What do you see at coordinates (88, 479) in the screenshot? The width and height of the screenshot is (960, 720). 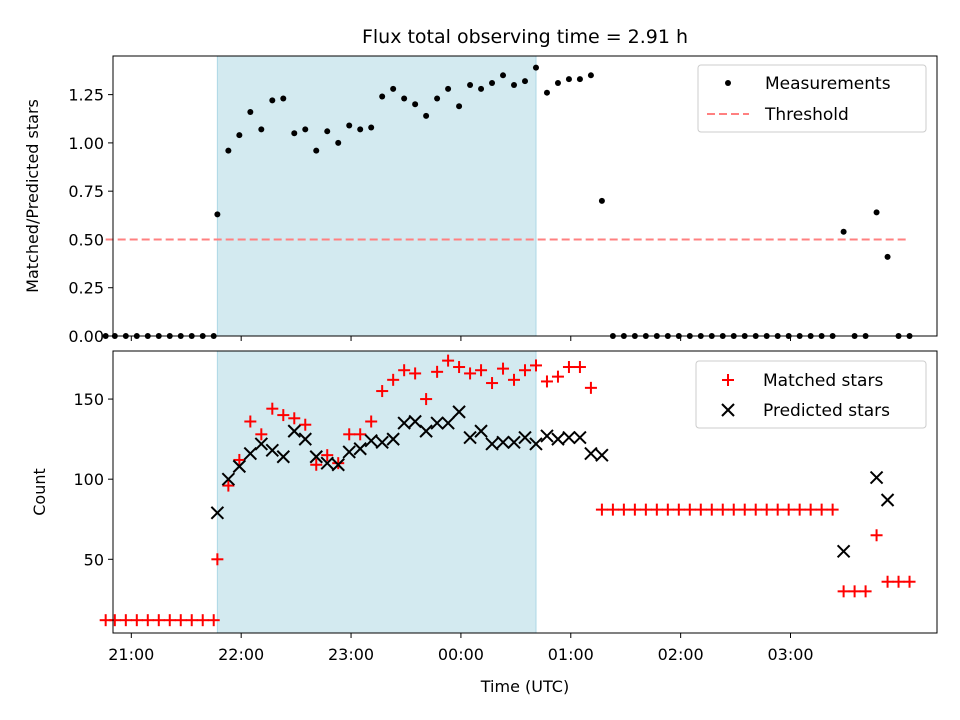 I see `bottom-ytick-label: 100` at bounding box center [88, 479].